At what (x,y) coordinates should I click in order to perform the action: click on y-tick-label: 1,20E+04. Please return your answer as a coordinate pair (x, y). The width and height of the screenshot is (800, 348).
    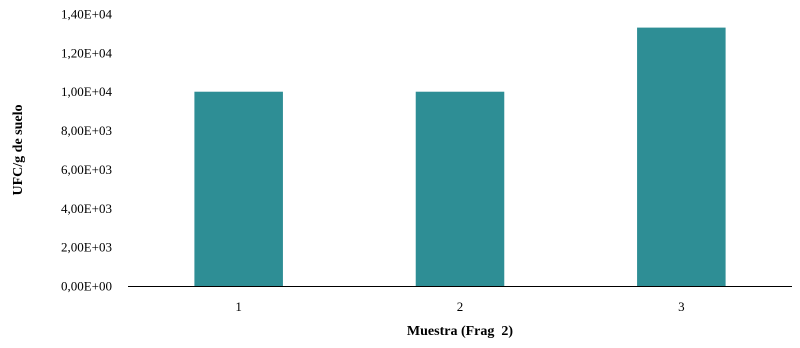
    Looking at the image, I should click on (87, 52).